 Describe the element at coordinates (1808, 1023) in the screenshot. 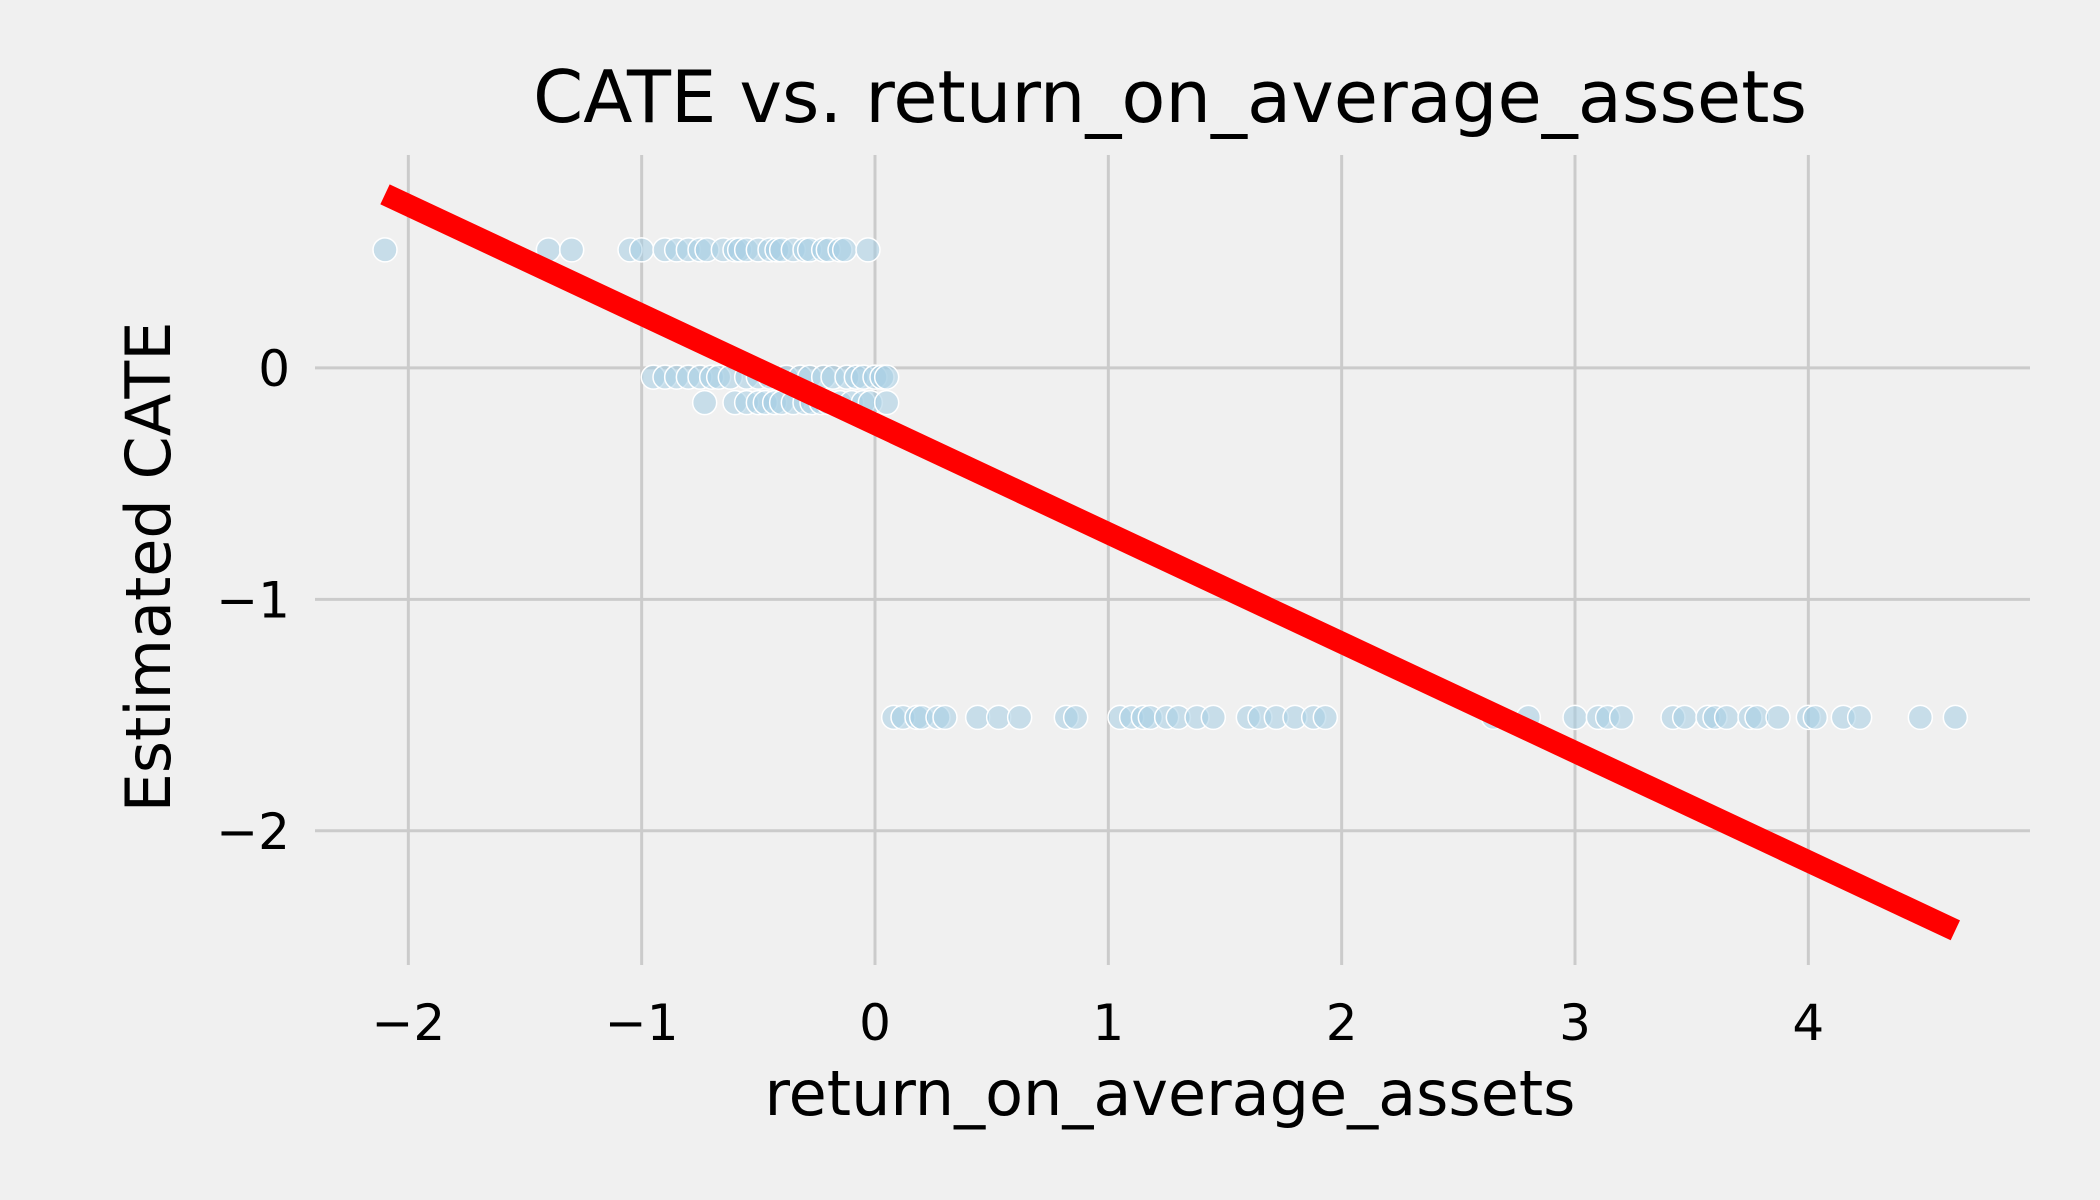

I see `x-tick-label: 4` at that location.